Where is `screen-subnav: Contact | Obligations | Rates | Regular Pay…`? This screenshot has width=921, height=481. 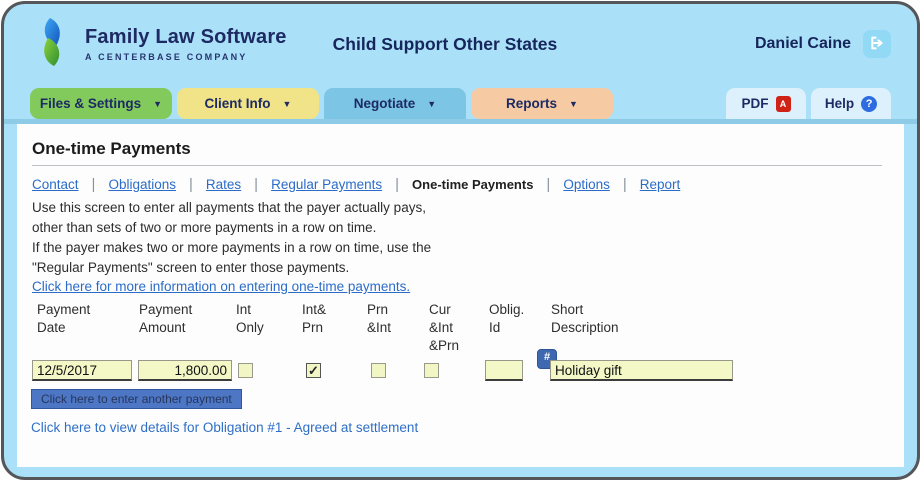
screen-subnav: Contact | Obligations | Rates | Regular Pay… is located at coordinates (356, 184).